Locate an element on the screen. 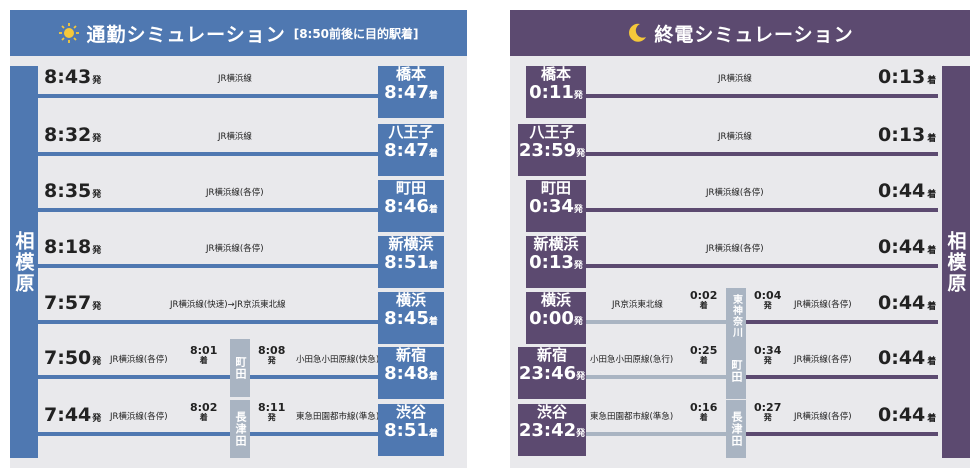 The image size is (980, 474). transfer-departure-time: 0:04 発 is located at coordinates (768, 299).